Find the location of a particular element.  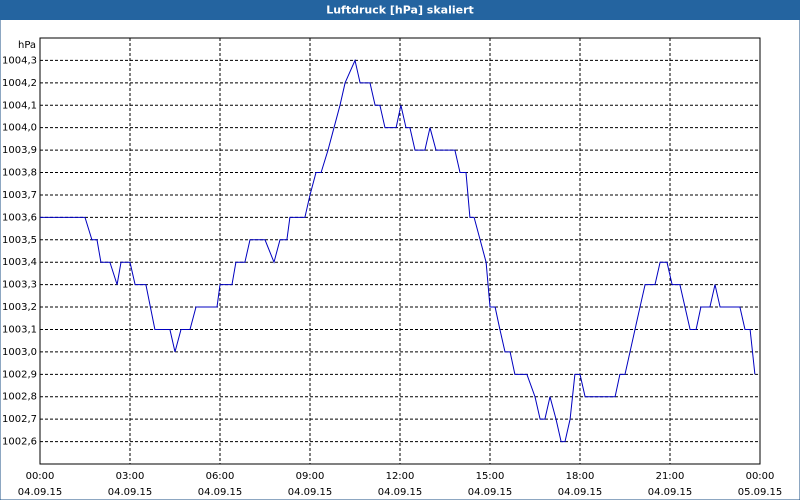

y-tick-label: 1002,9 is located at coordinates (19, 374).